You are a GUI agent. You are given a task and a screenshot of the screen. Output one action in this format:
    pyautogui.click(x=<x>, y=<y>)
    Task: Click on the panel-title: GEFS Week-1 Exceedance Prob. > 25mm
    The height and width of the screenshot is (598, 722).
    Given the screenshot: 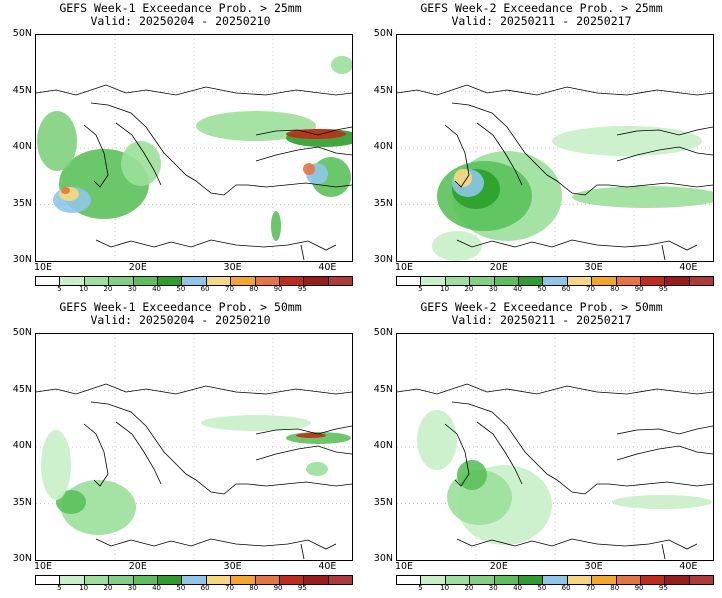 What is the action you would take?
    pyautogui.click(x=180, y=8)
    